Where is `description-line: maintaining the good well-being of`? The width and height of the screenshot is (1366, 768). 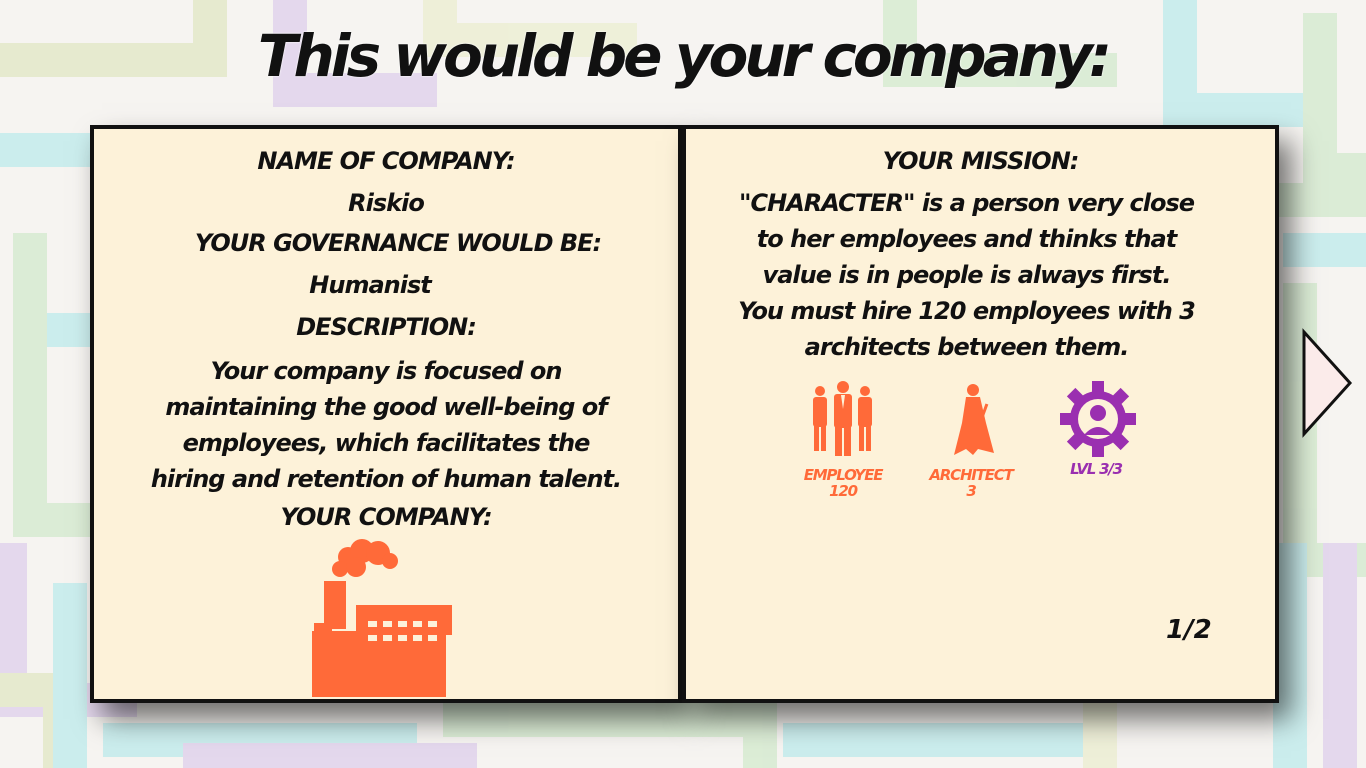 description-line: maintaining the good well-being of is located at coordinates (386, 407).